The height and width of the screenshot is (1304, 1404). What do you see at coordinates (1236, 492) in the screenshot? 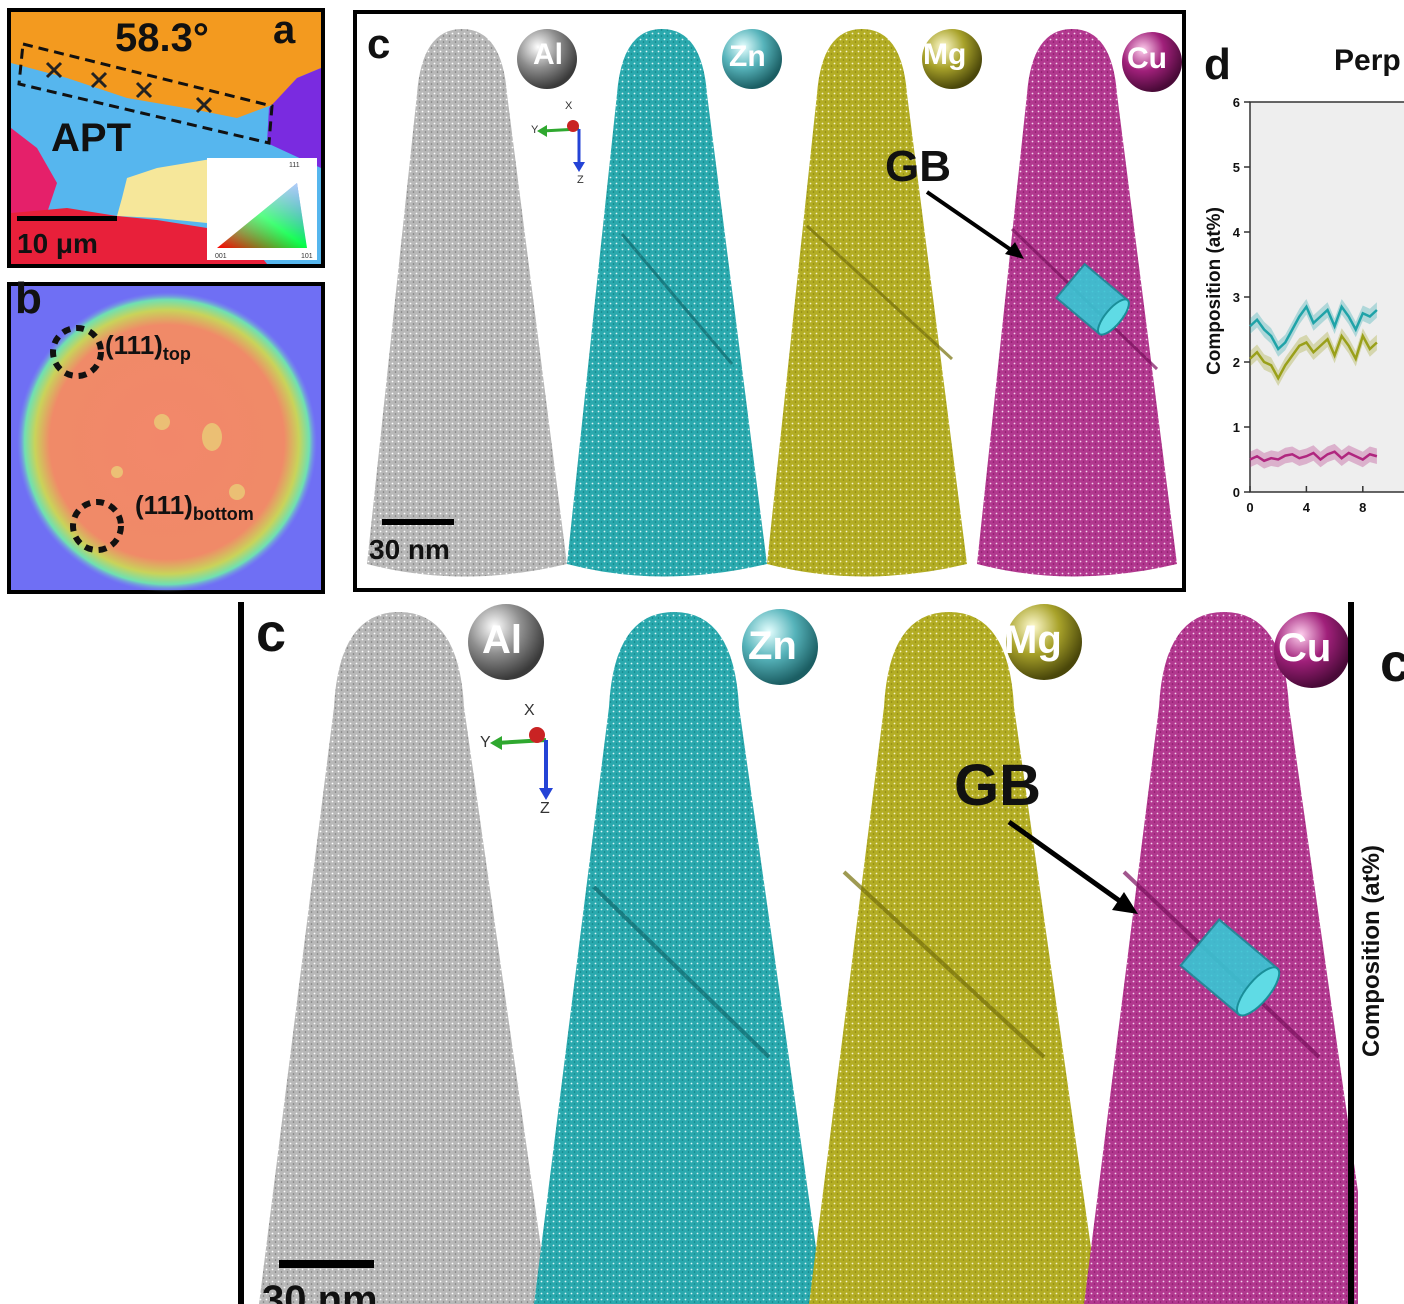
I see `y-tick-label: 0` at bounding box center [1236, 492].